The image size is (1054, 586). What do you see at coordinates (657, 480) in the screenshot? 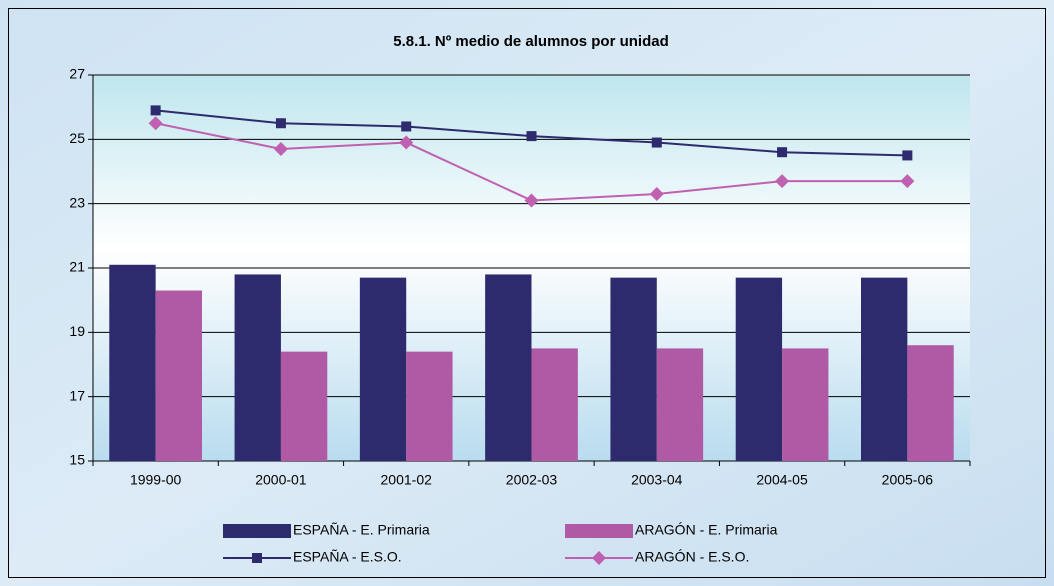
I see `x-tick-label: 2003-04` at bounding box center [657, 480].